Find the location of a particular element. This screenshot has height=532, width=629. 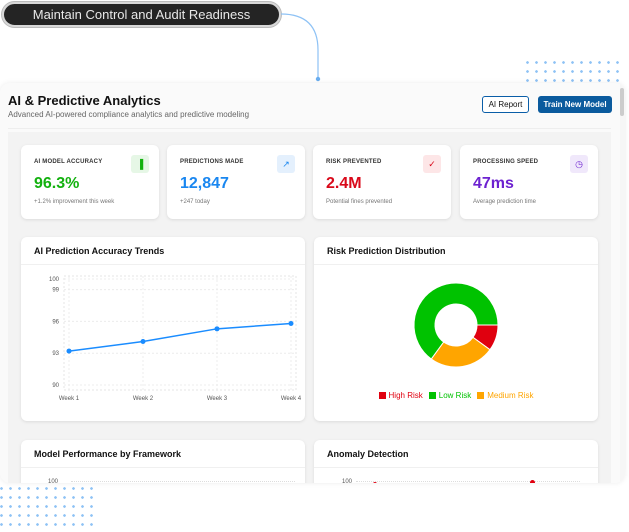

y-tick-label: 90 is located at coordinates (55, 386).